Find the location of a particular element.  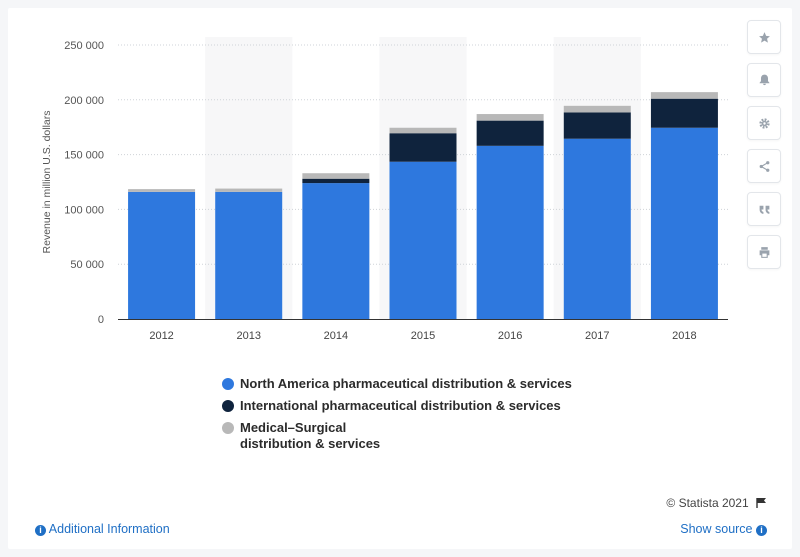

statista-credit: © Statista 2021 is located at coordinates (716, 503).